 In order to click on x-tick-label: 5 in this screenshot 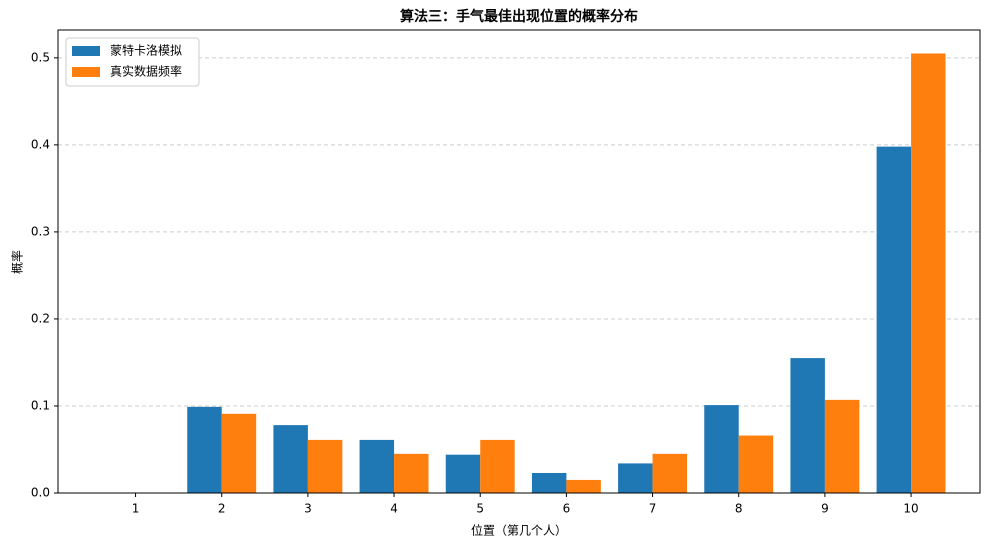, I will do `click(480, 509)`.